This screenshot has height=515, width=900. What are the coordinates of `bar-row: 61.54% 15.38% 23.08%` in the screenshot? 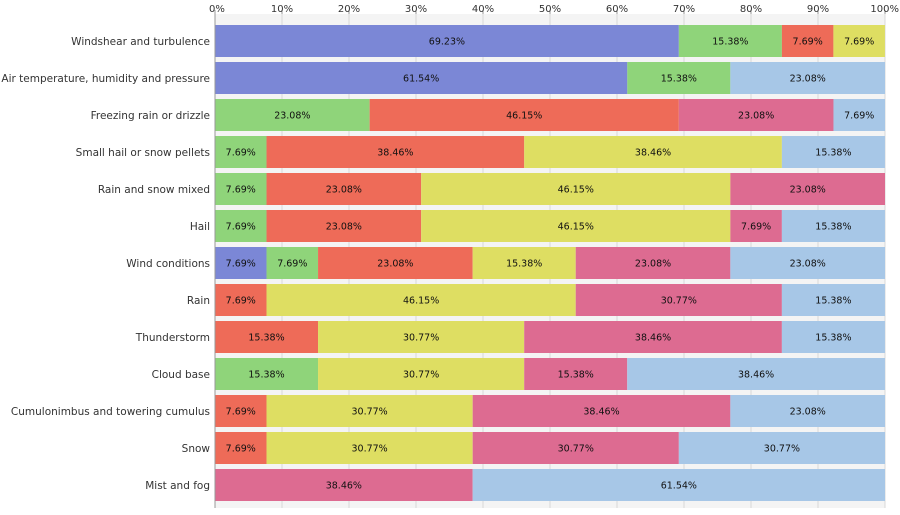 It's located at (550, 78).